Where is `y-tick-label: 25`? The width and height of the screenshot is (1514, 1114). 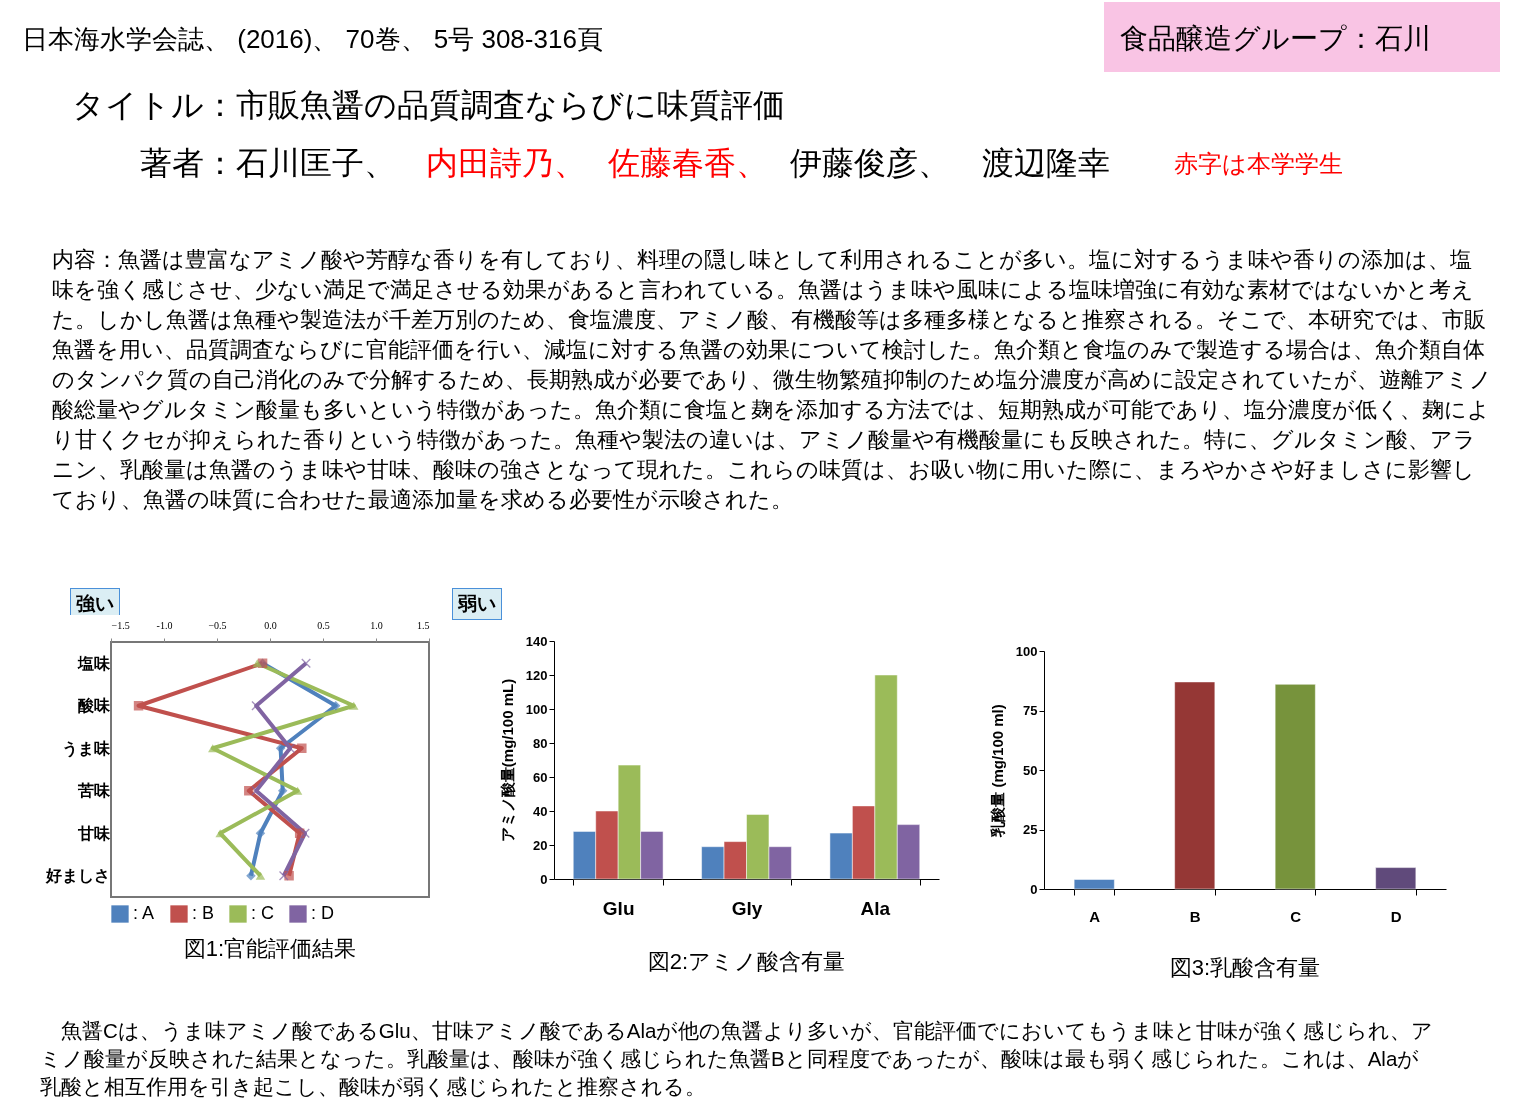
y-tick-label: 25 is located at coordinates (1030, 829).